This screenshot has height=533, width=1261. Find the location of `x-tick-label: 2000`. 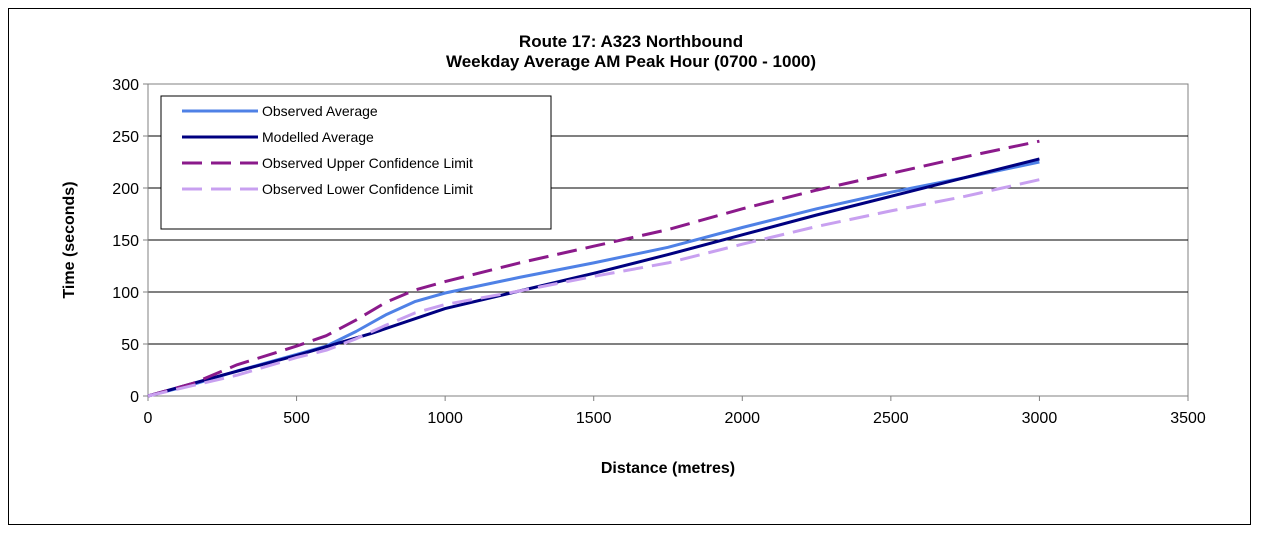

x-tick-label: 2000 is located at coordinates (742, 418).